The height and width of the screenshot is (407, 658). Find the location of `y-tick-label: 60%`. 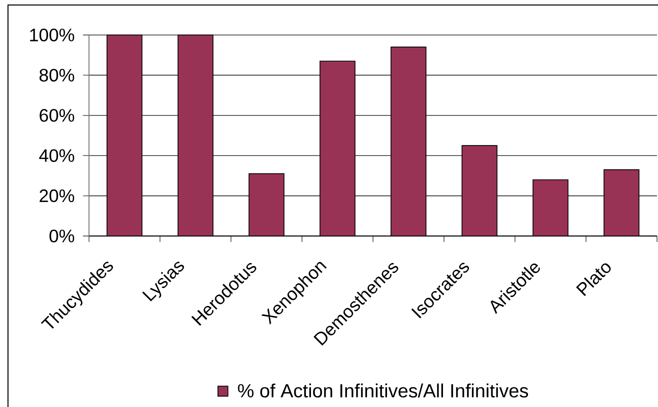

y-tick-label: 60% is located at coordinates (57, 115).